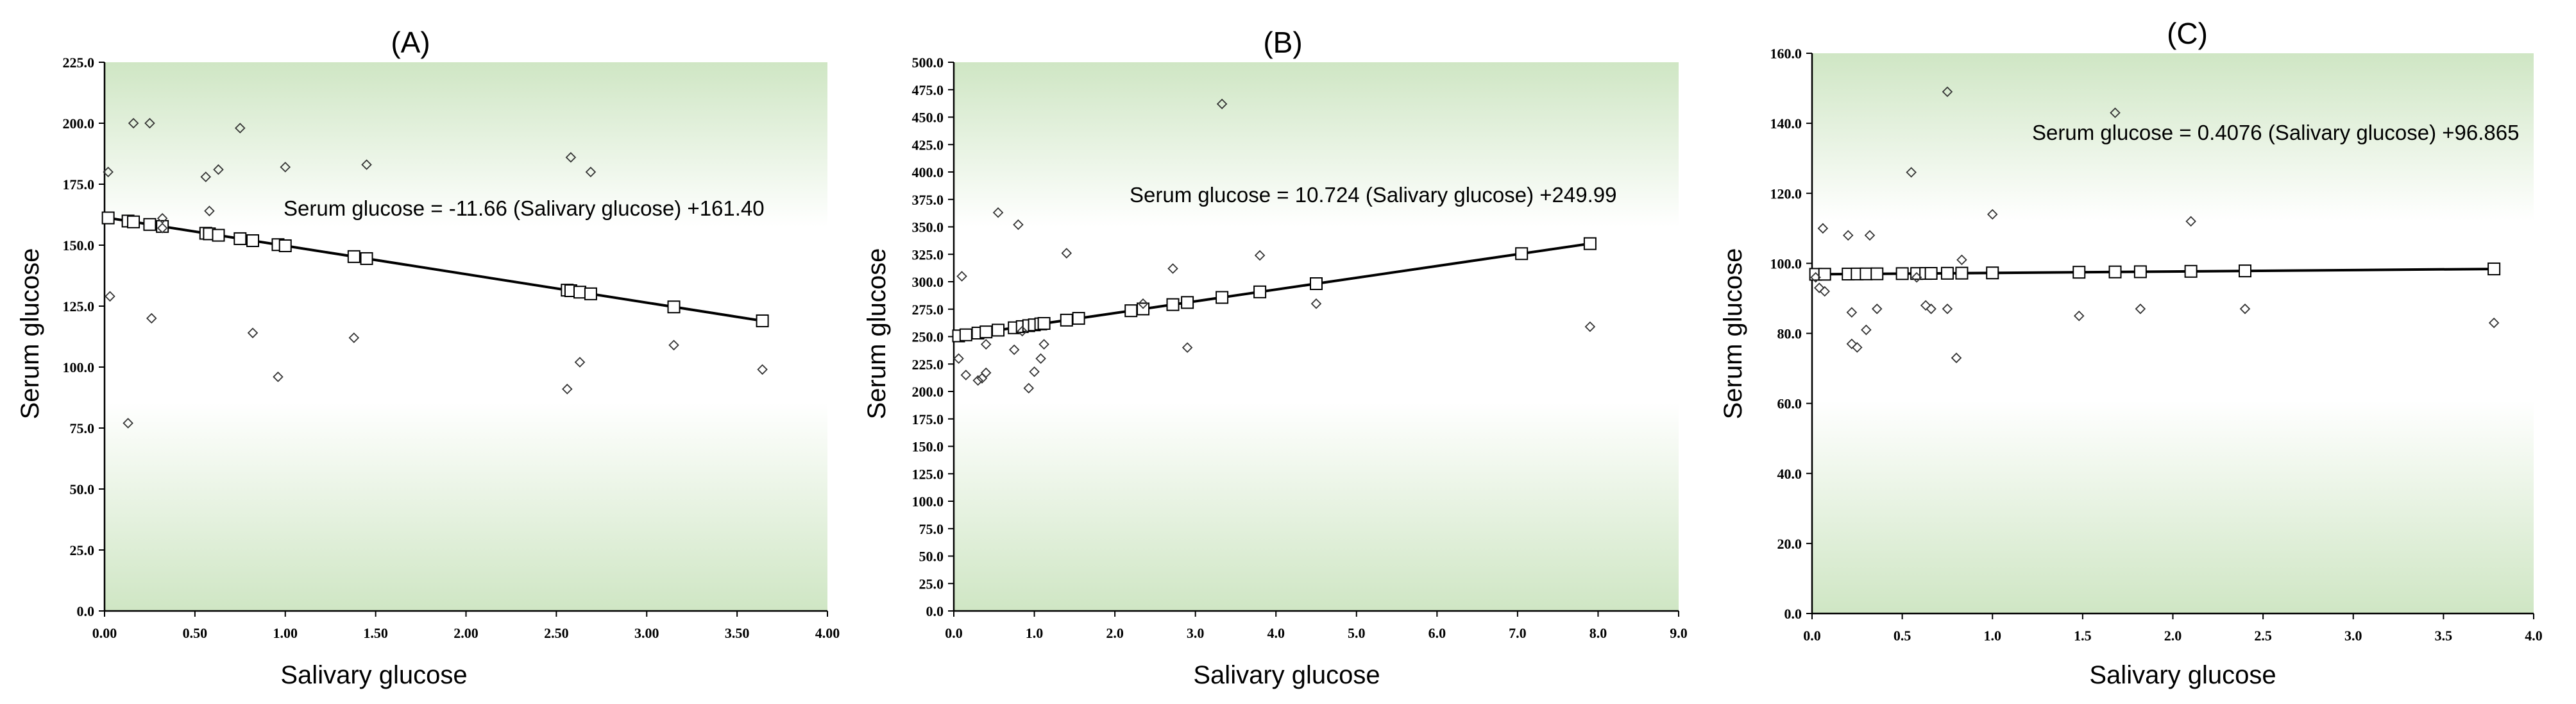  What do you see at coordinates (373, 675) in the screenshot?
I see `chart-a-xlabel: Salivary glucose` at bounding box center [373, 675].